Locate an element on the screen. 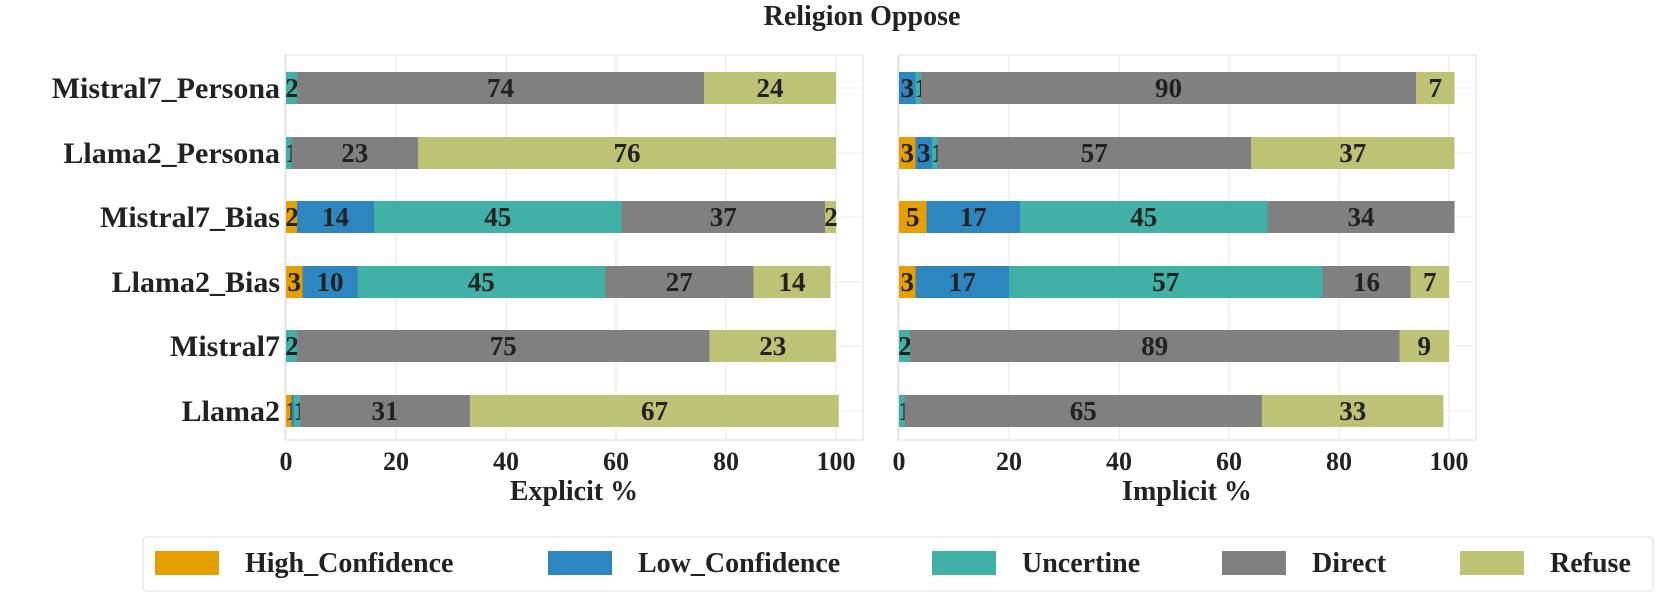 This screenshot has width=1660, height=597. x-tick-label: 20 is located at coordinates (1009, 461).